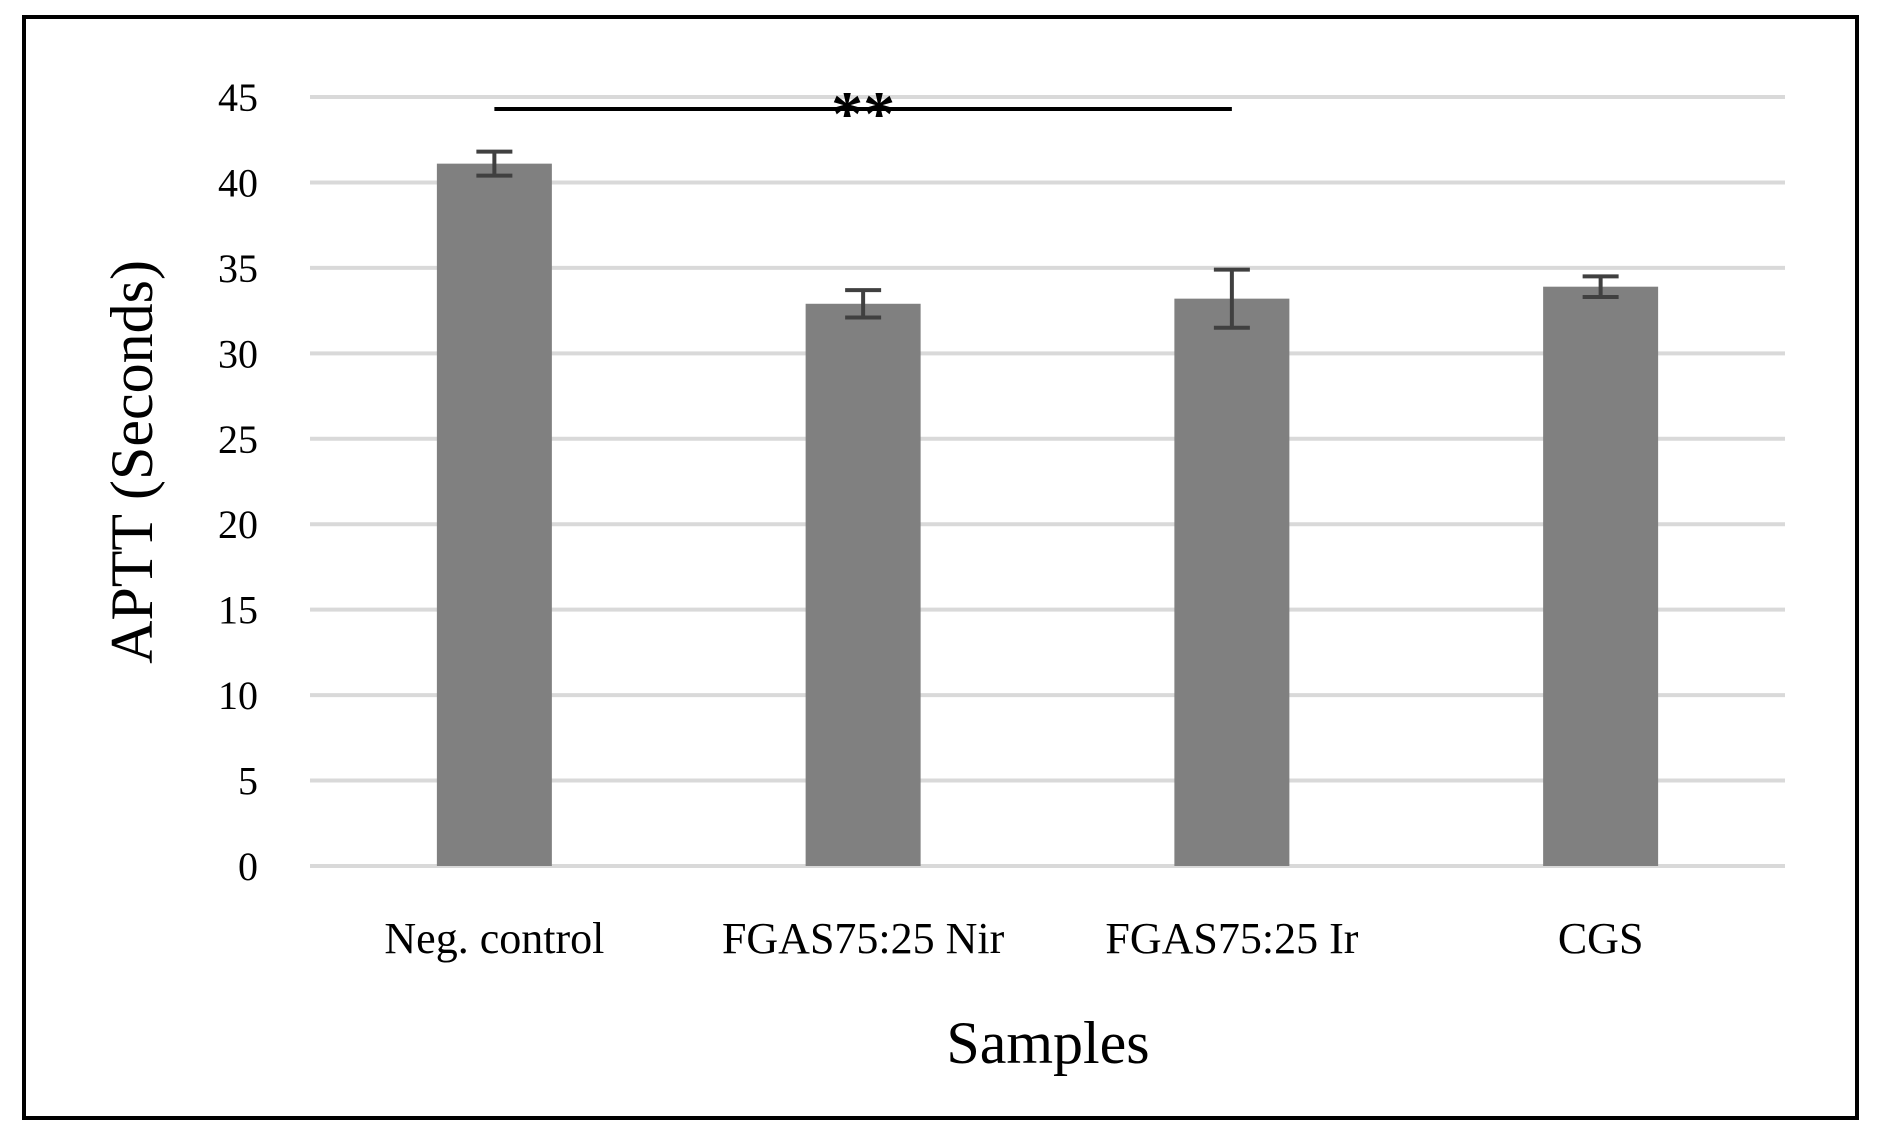 This screenshot has width=1881, height=1135. I want to click on y-tick-label: 45, so click(238, 97).